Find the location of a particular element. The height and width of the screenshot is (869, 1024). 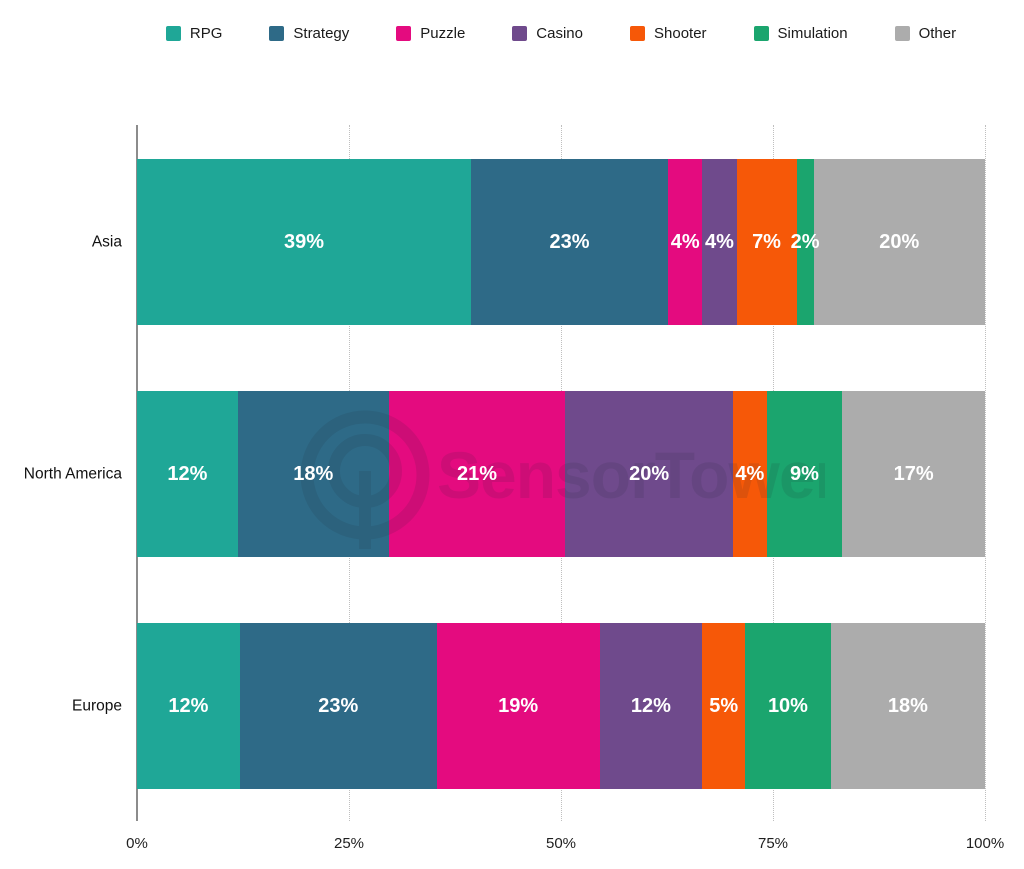

legend-label: RPG is located at coordinates (206, 33).